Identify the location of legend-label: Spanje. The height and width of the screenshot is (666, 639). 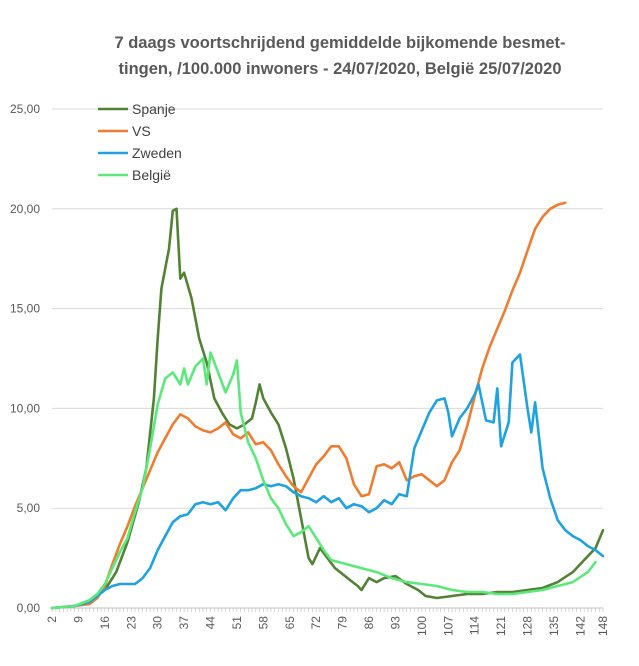
(154, 109).